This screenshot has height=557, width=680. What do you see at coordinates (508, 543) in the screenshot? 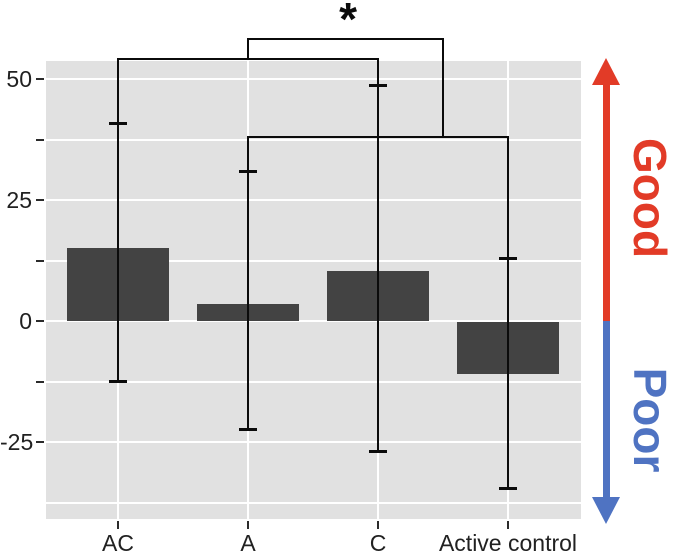
I see `x-axis-label-active-control: Active control` at bounding box center [508, 543].